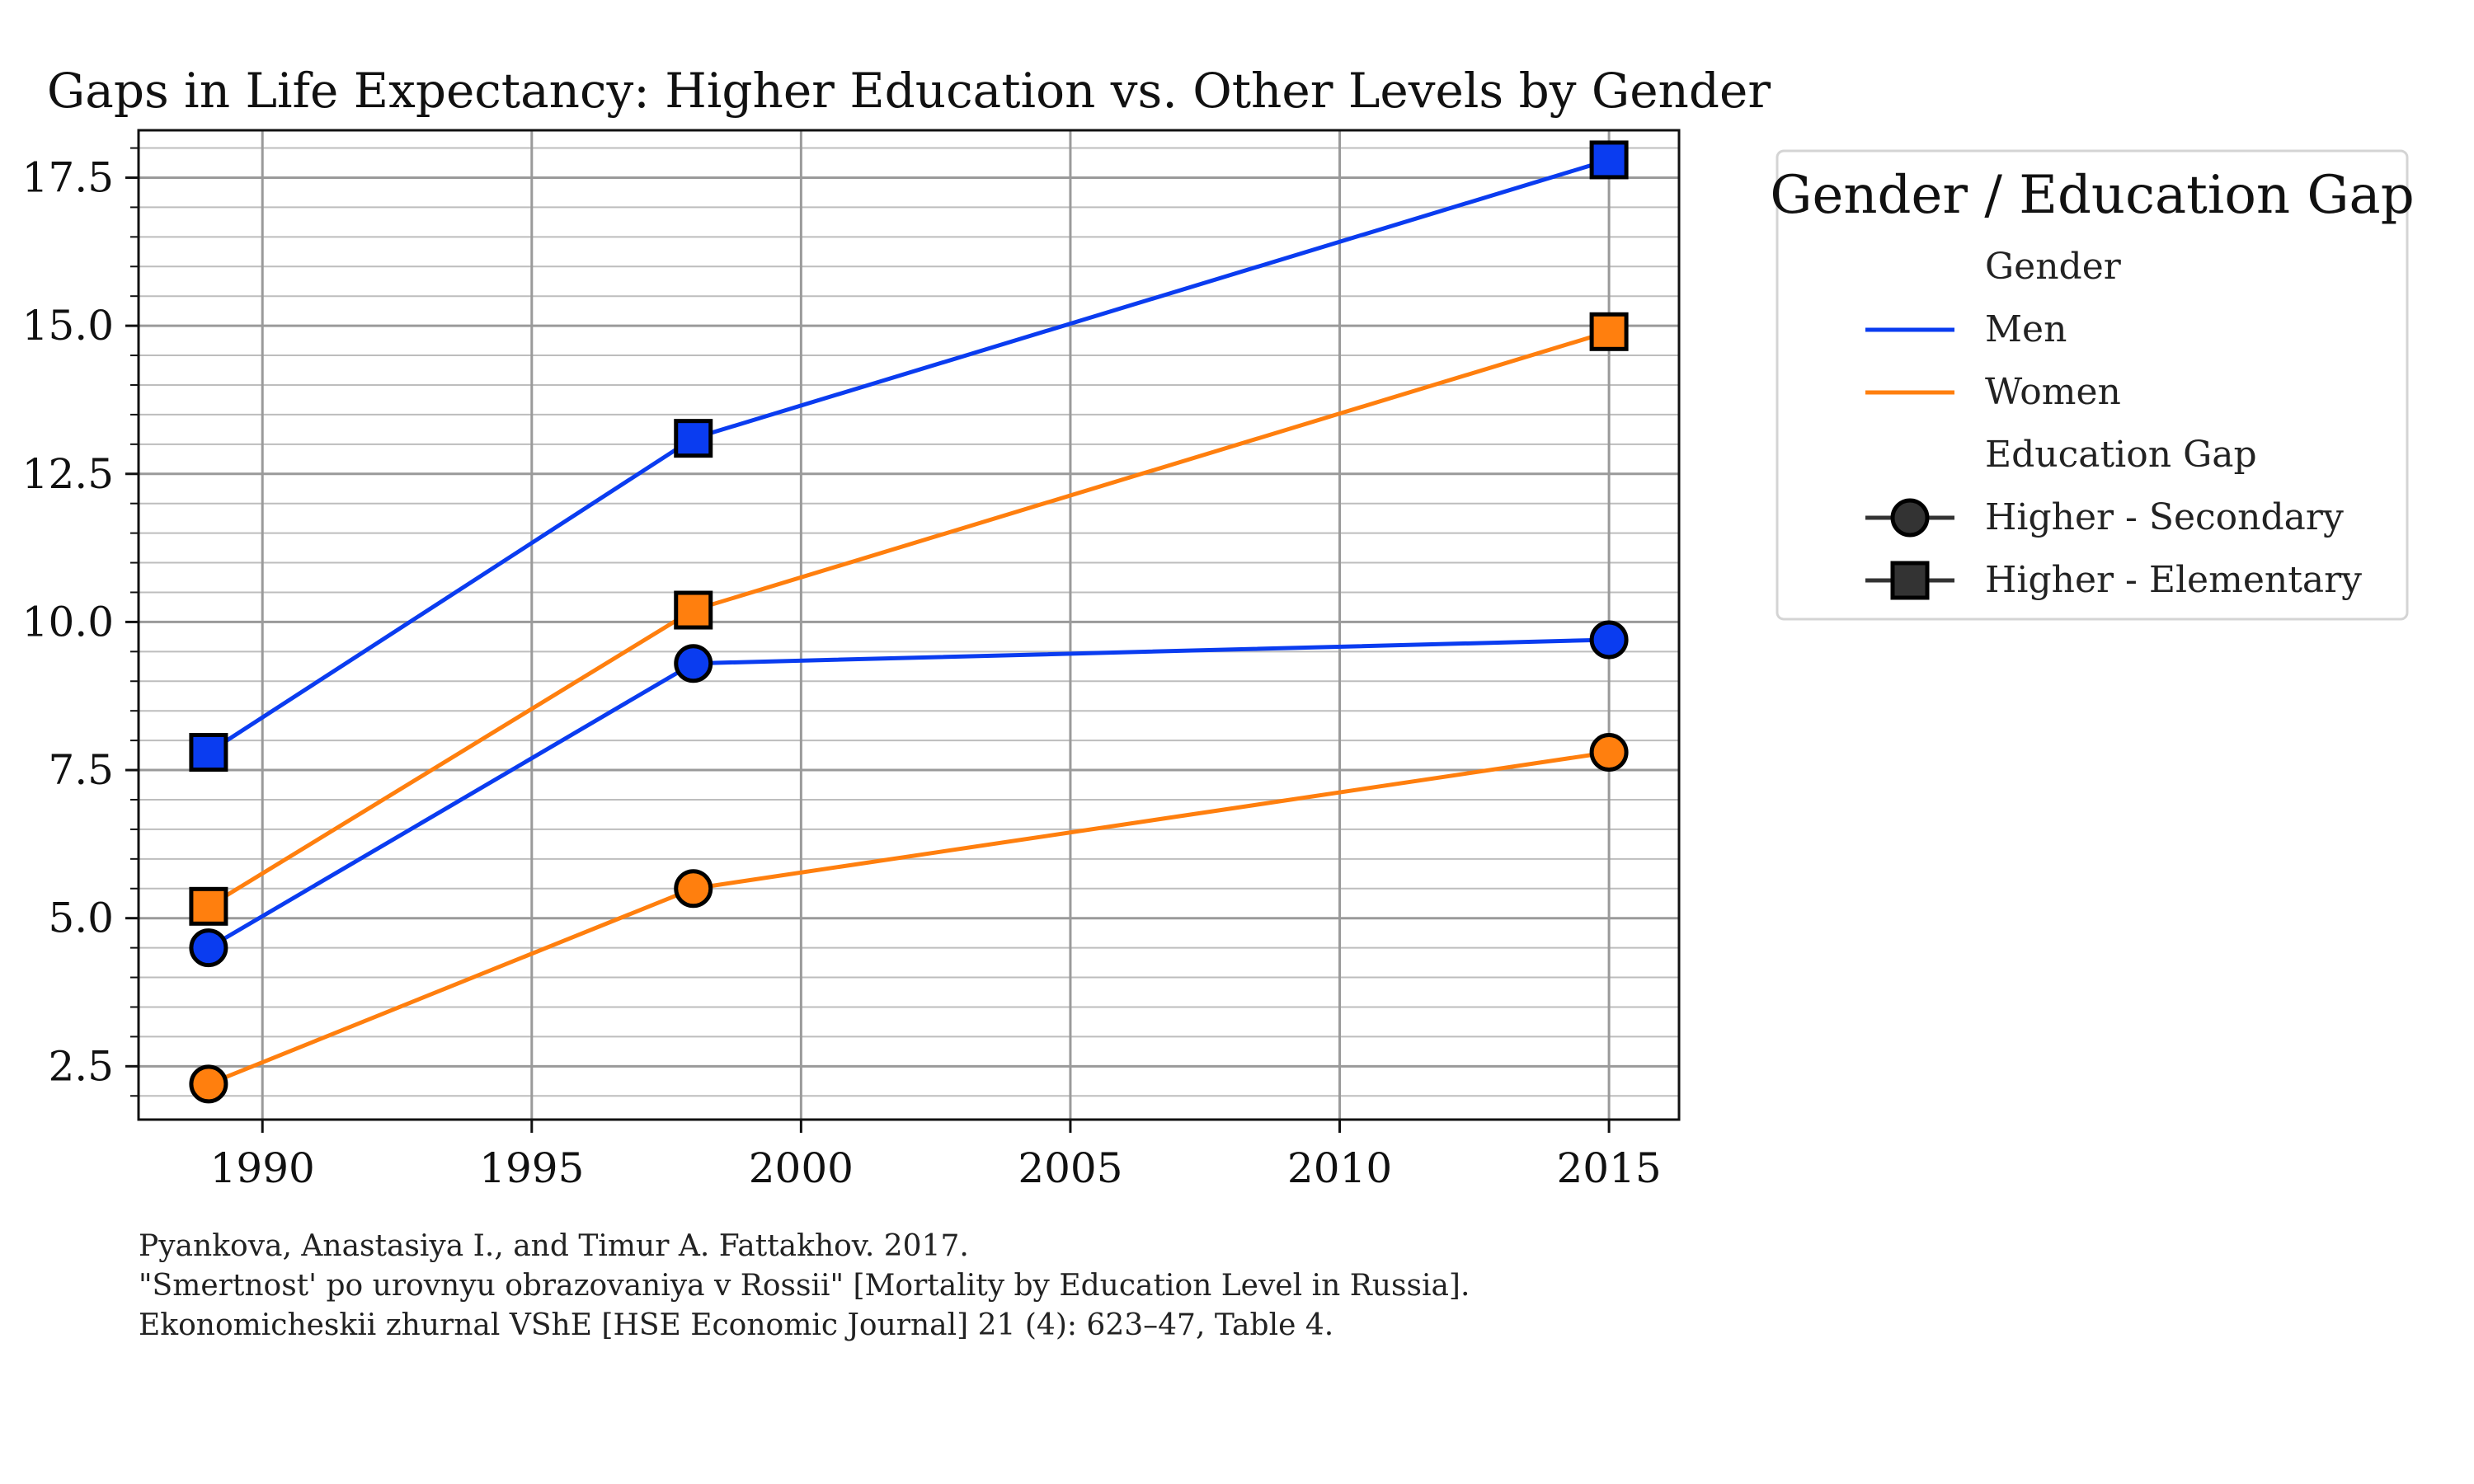  What do you see at coordinates (1910, 580) in the screenshot?
I see `legend-square-marker` at bounding box center [1910, 580].